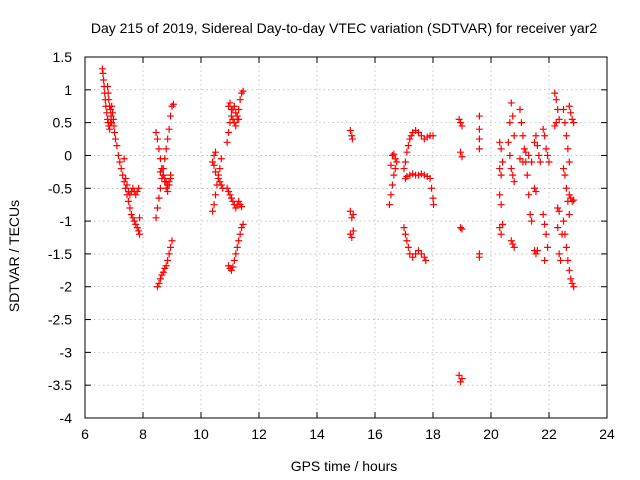 The image size is (640, 480). I want to click on series-arc-f, so click(164, 161).